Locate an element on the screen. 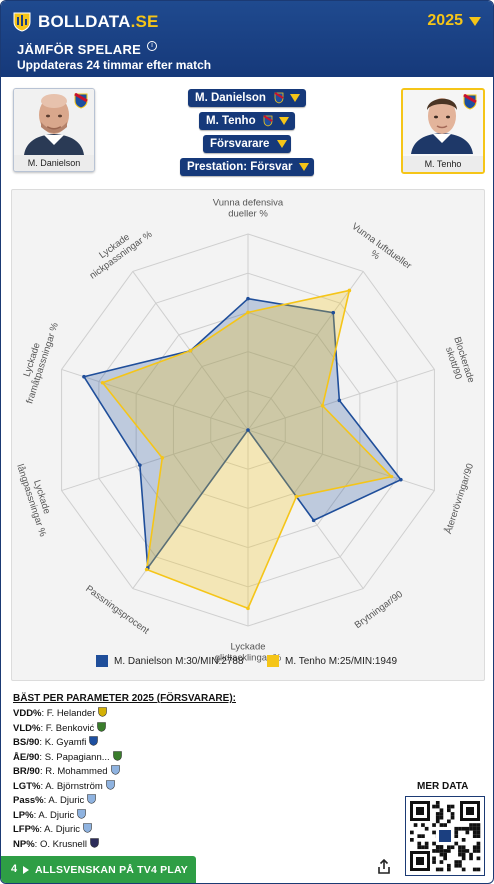  share-icon is located at coordinates (384, 867).